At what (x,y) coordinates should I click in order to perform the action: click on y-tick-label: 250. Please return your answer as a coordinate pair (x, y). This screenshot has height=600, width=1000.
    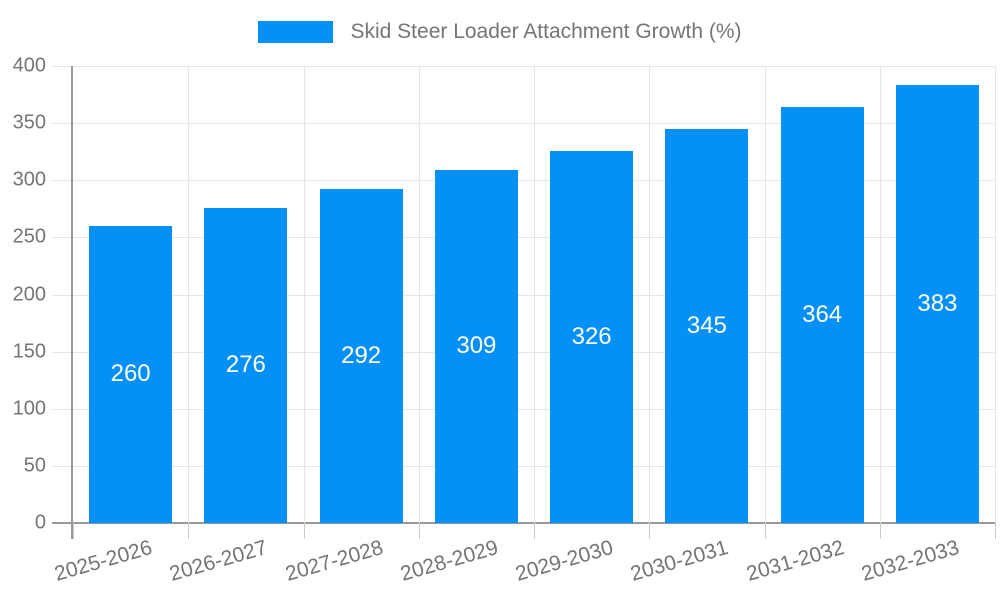
    Looking at the image, I should click on (29, 236).